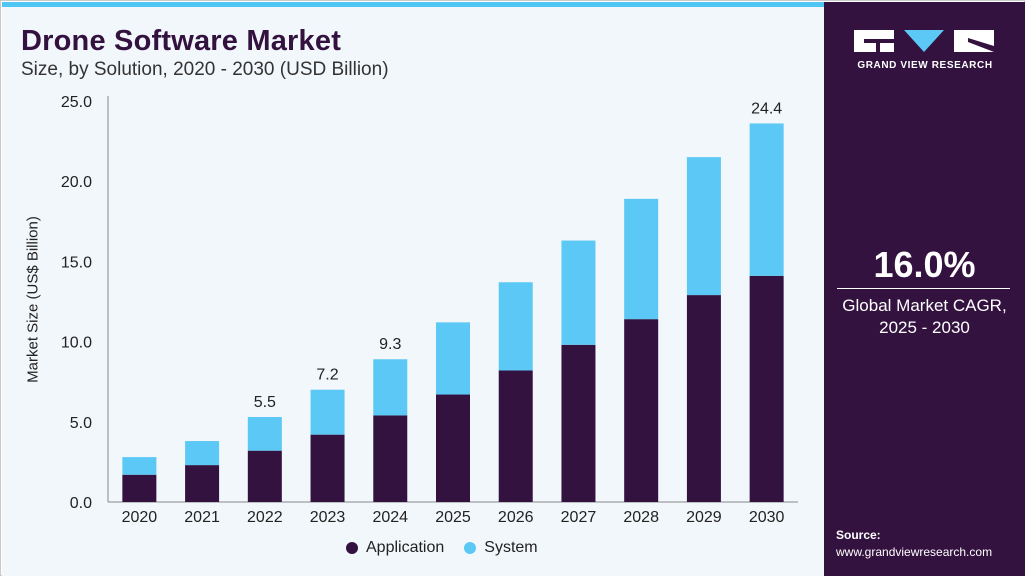  I want to click on top-accent-bar, so click(413, 4).